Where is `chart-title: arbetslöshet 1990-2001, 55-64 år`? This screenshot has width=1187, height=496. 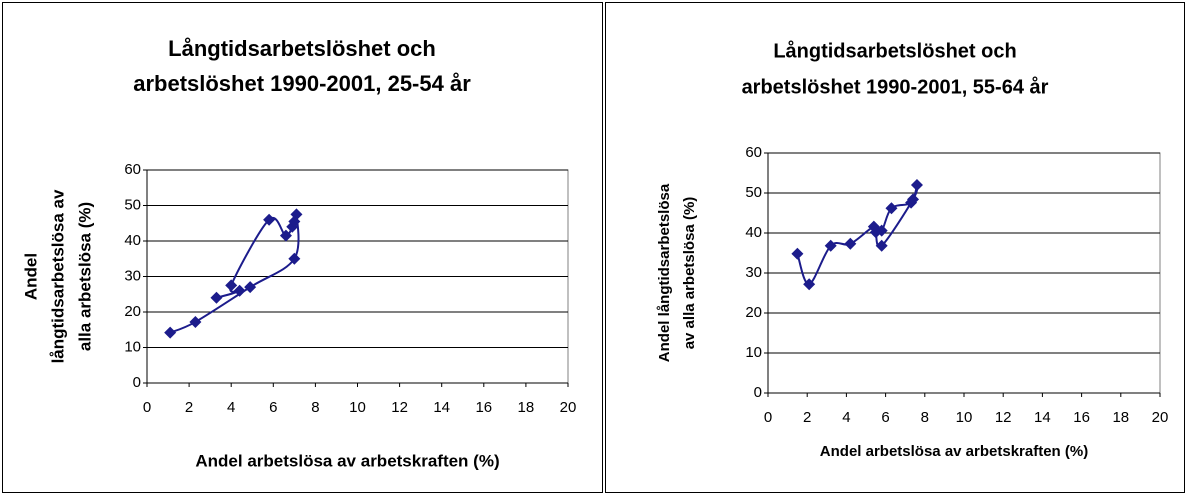
chart-title: arbetslöshet 1990-2001, 55-64 år is located at coordinates (895, 86).